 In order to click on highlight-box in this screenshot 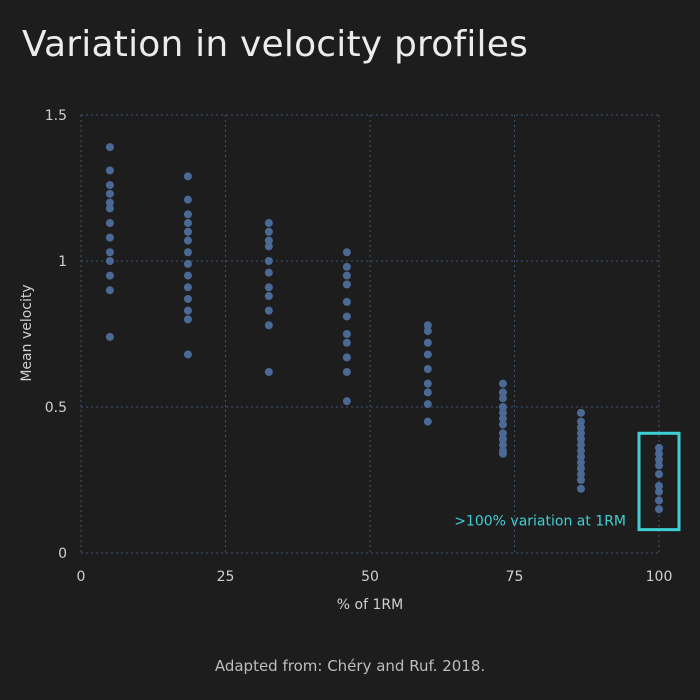, I will do `click(659, 481)`.